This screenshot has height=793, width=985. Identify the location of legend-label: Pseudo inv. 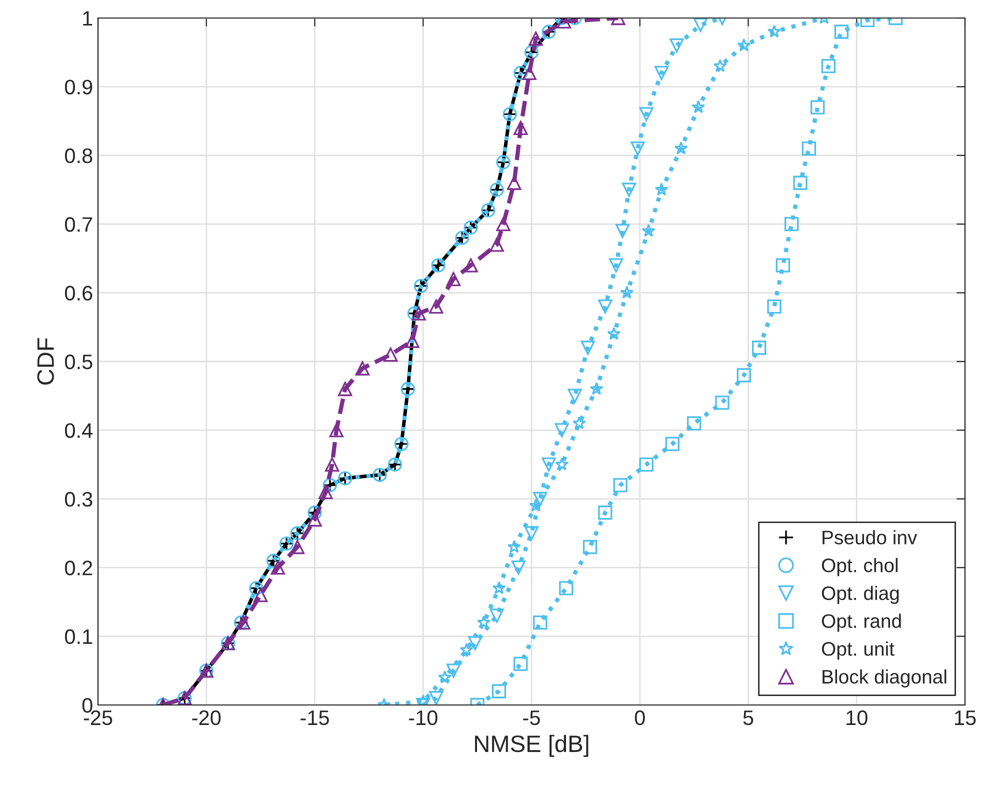
(870, 537).